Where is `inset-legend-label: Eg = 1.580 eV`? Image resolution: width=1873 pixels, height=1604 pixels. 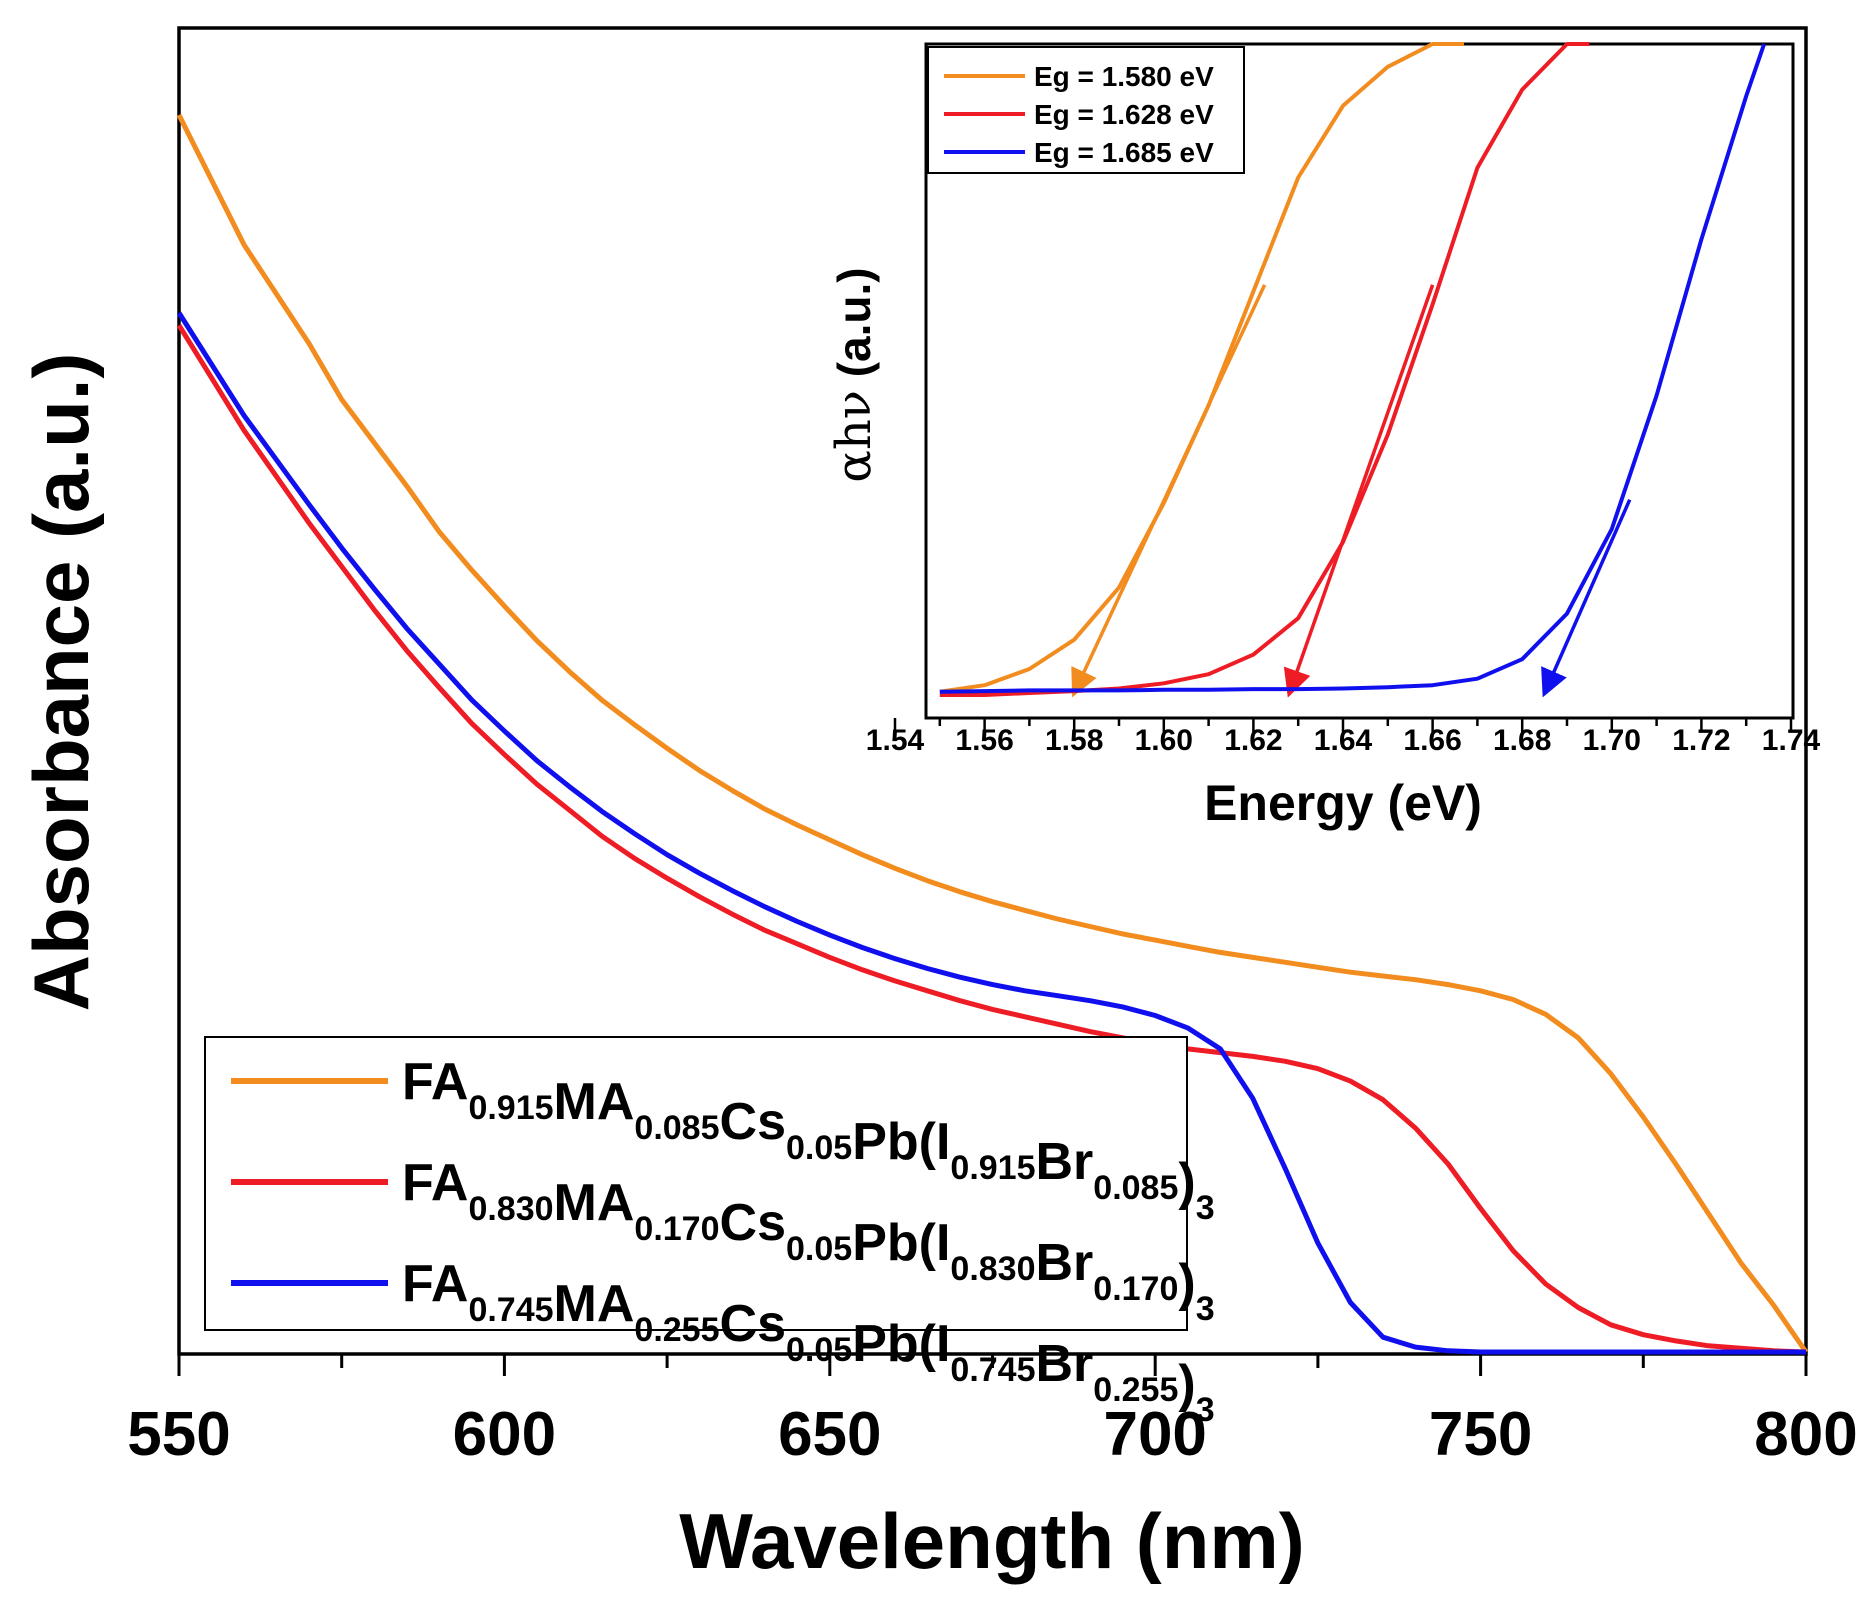
inset-legend-label: Eg = 1.580 eV is located at coordinates (1124, 76).